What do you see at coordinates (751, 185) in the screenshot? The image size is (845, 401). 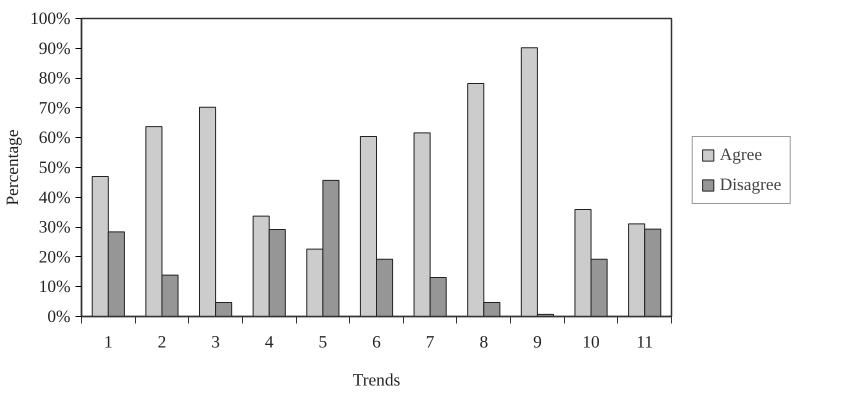 I see `legend-label: Disagree` at bounding box center [751, 185].